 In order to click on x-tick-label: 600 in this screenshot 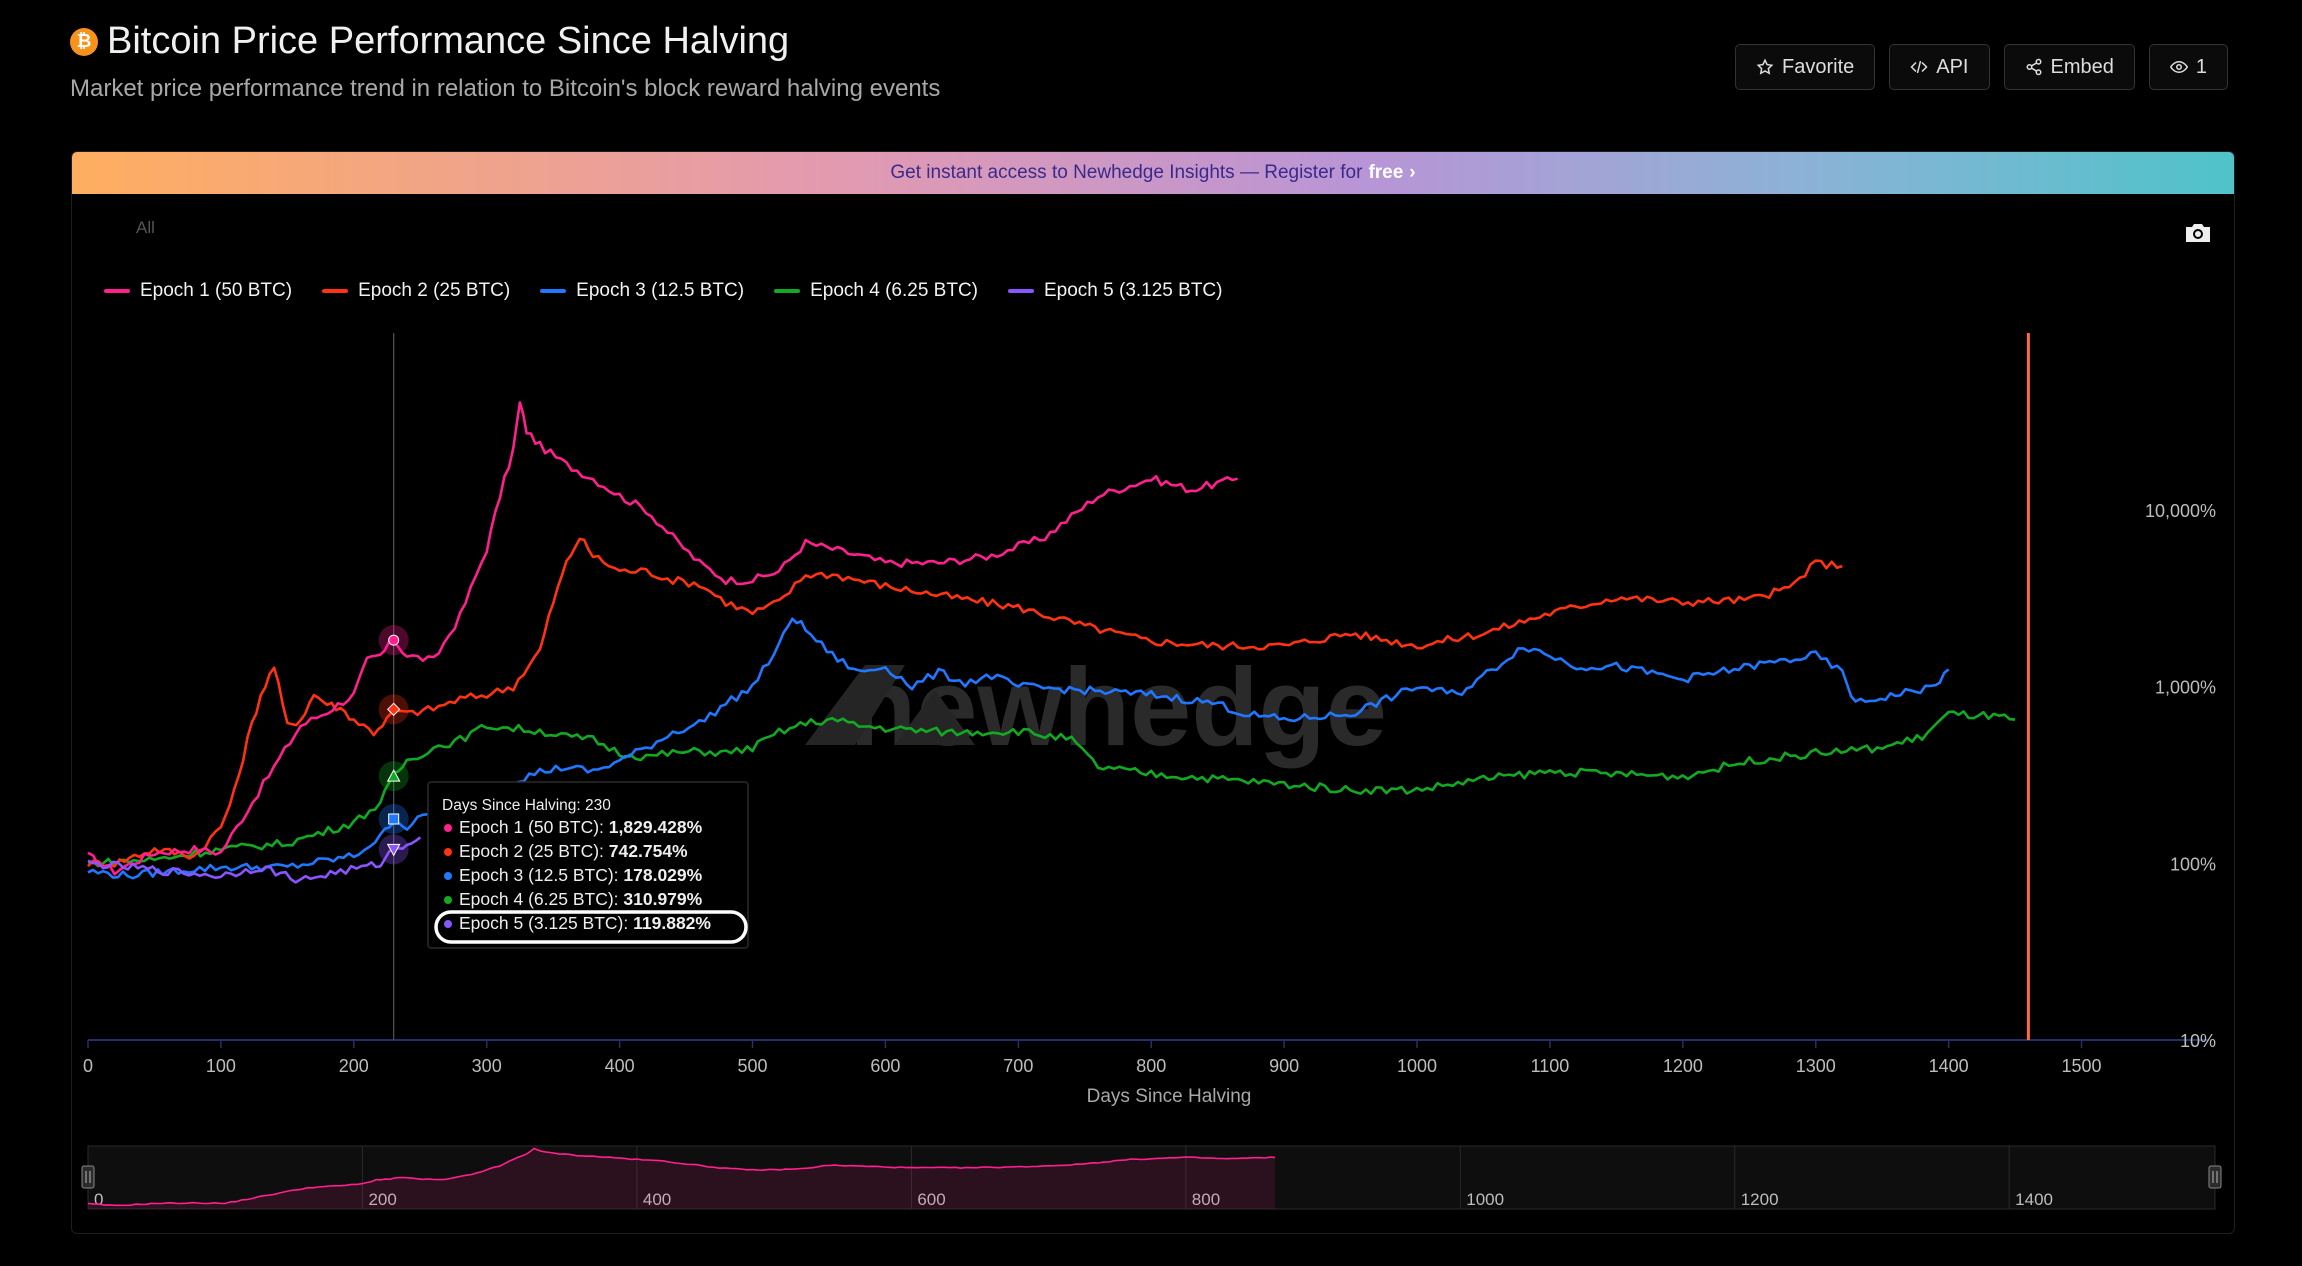, I will do `click(885, 1066)`.